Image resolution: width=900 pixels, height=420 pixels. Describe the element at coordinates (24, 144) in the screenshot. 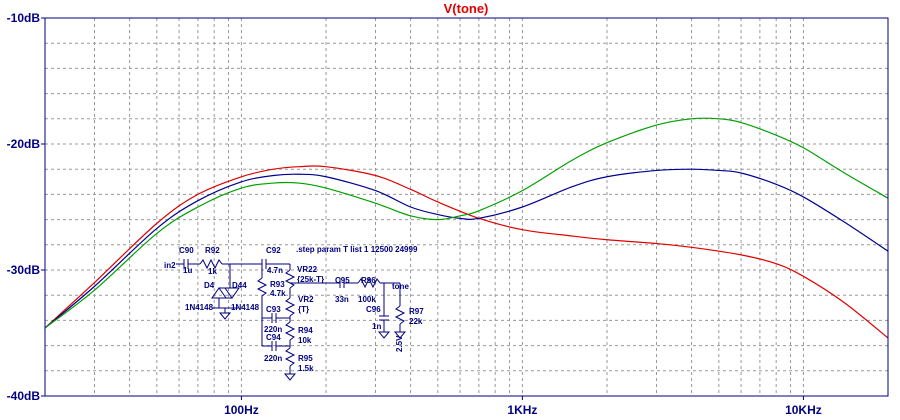

I see `y-tick-label: -20dB` at that location.